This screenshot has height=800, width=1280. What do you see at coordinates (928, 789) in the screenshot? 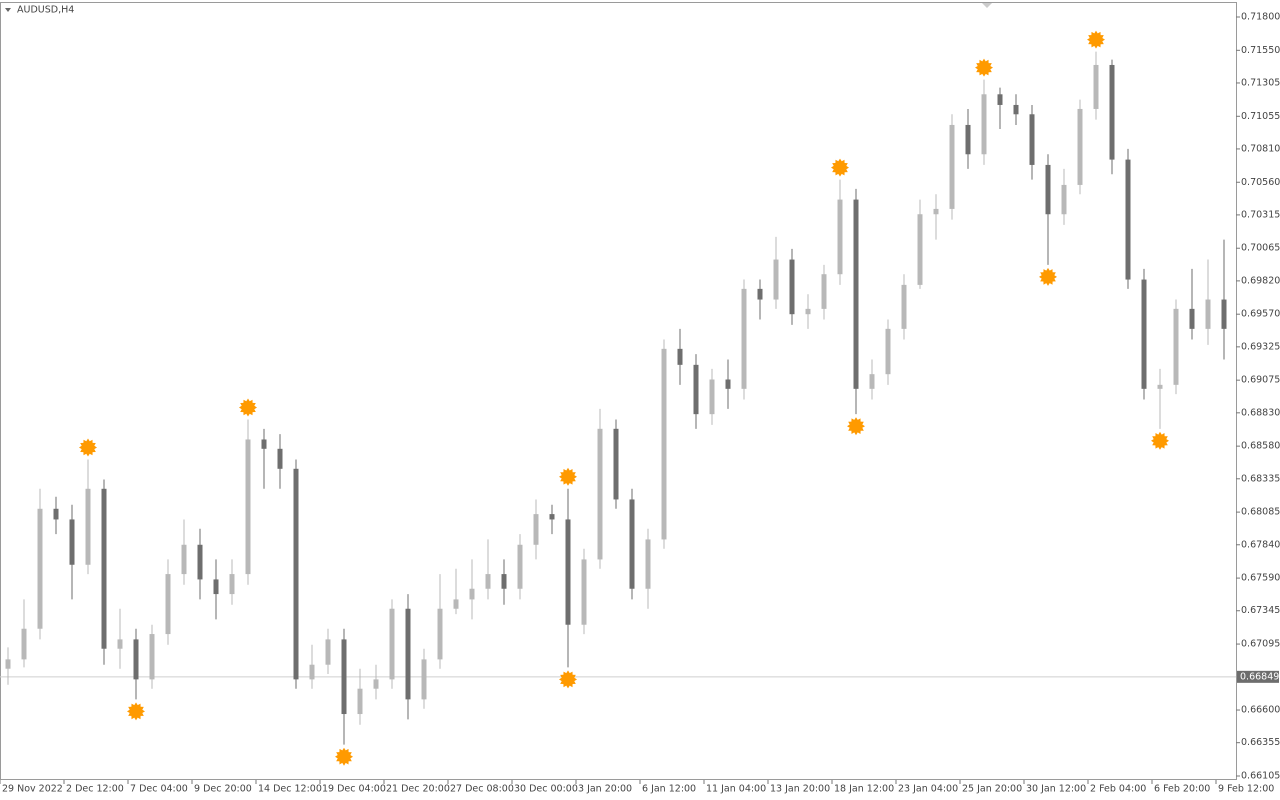
I see `x-tick-label: 23 Jan 04:00` at bounding box center [928, 789].